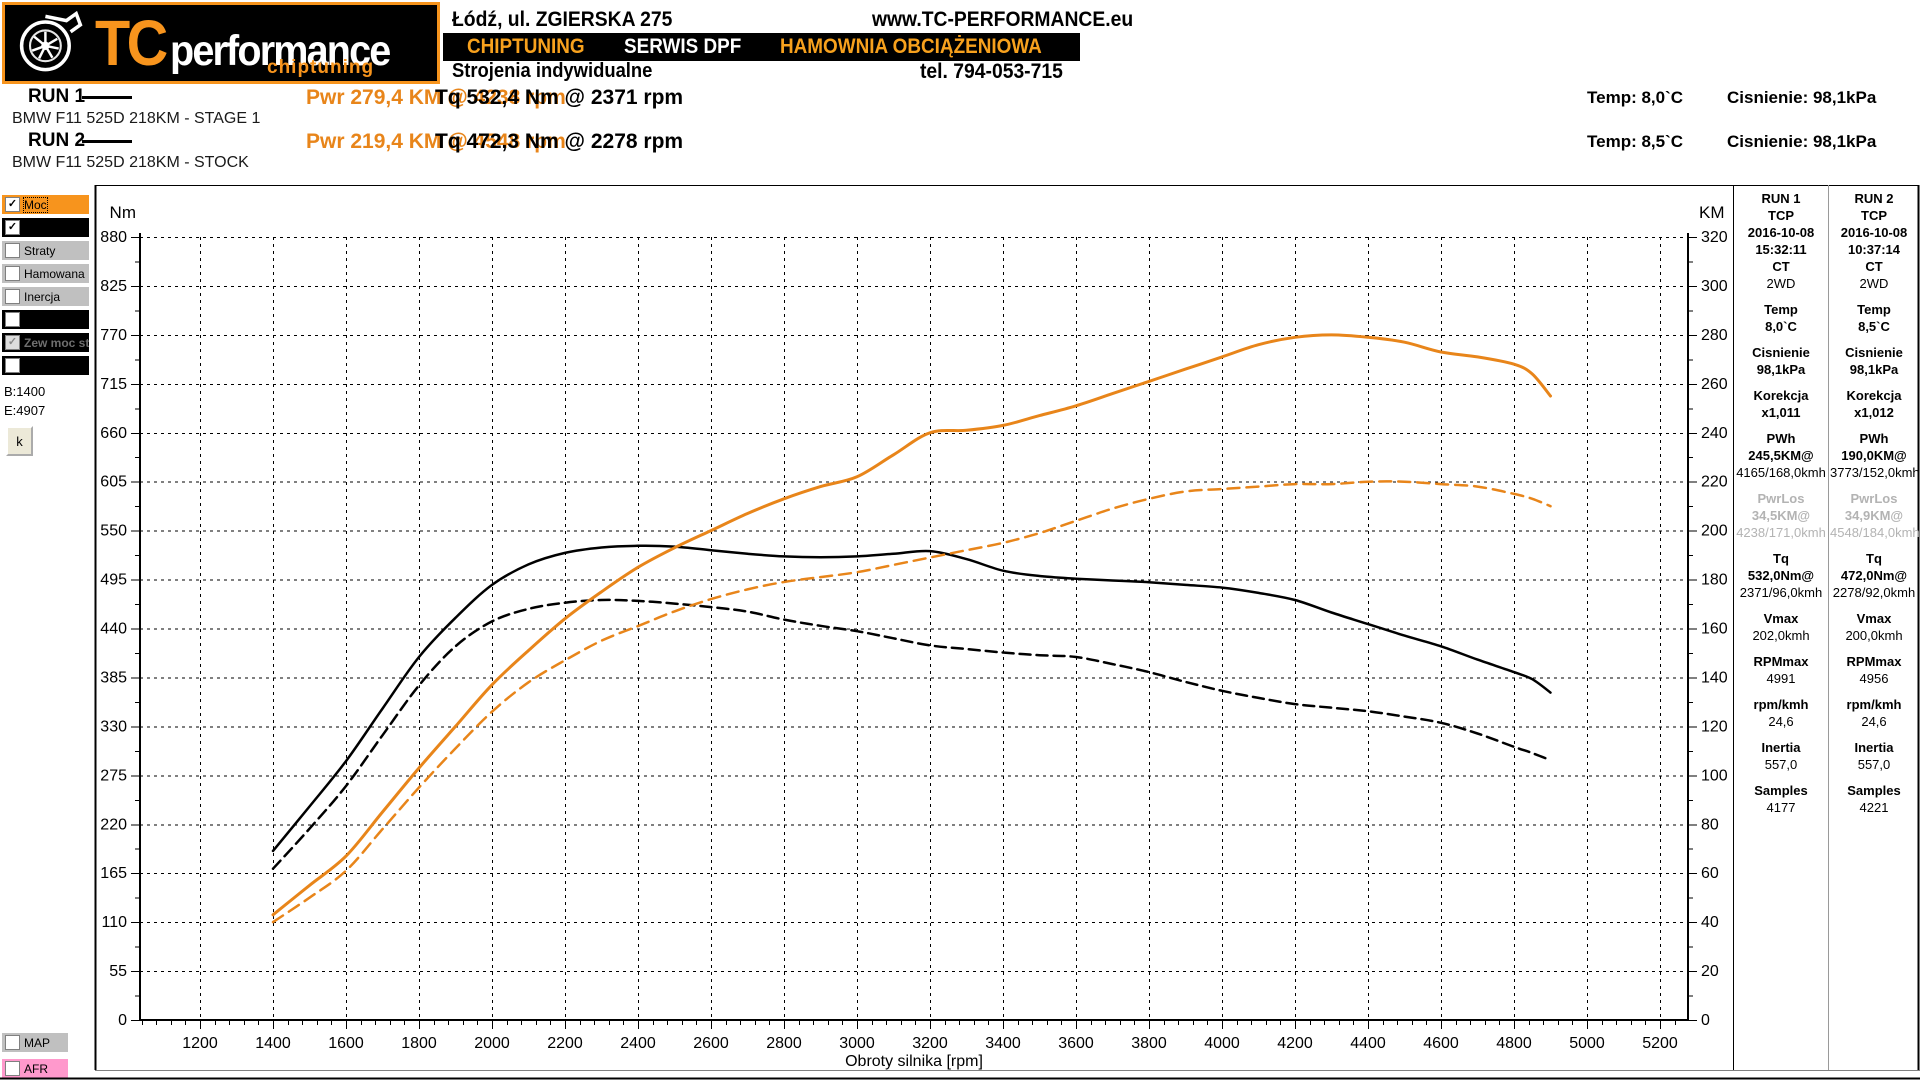 Image resolution: width=1920 pixels, height=1080 pixels. I want to click on stats-line: Samples, so click(1781, 790).